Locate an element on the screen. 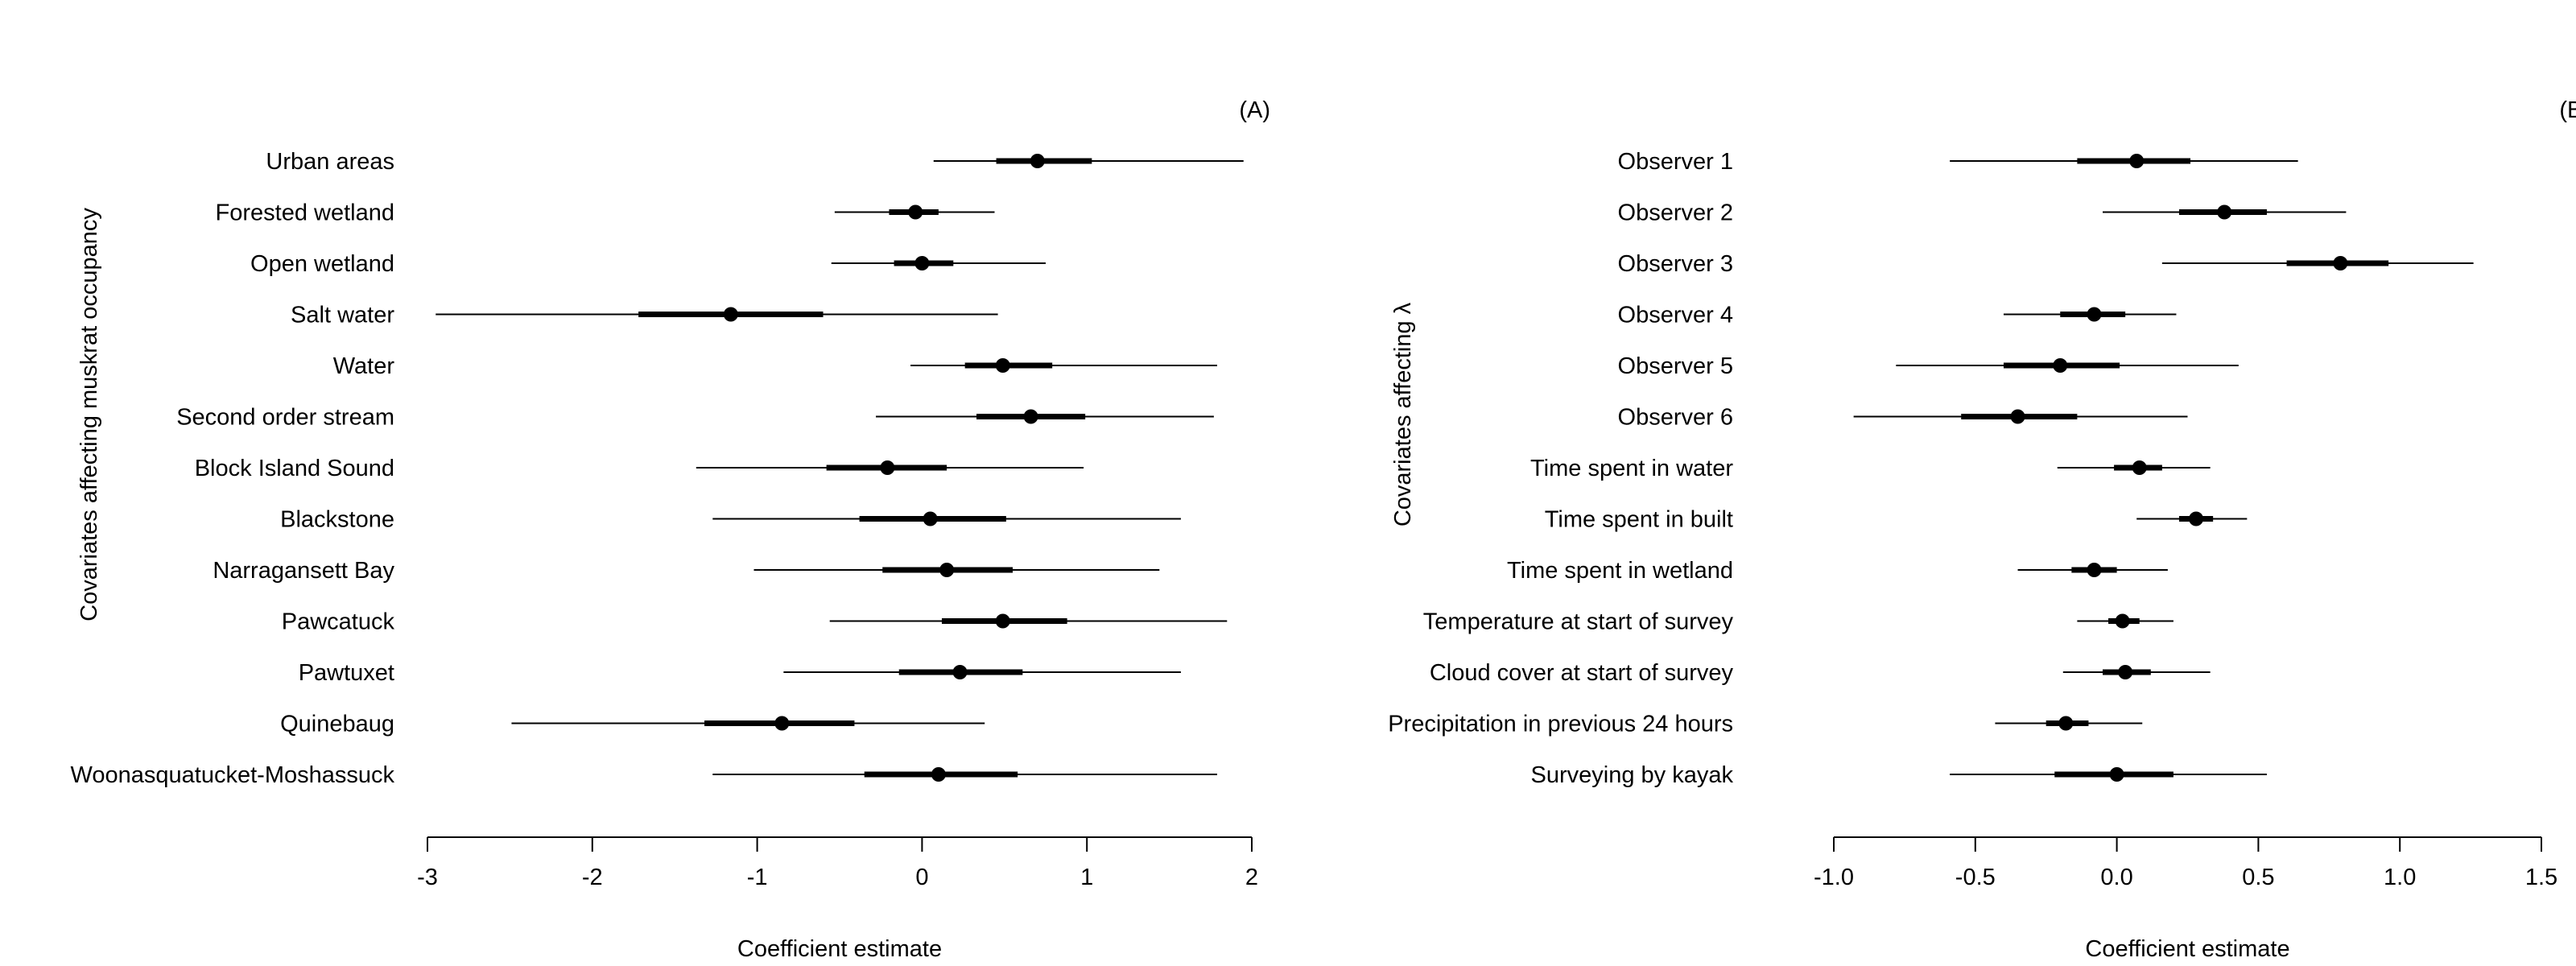 This screenshot has width=2576, height=966. covariate-row: Narragansett Bay is located at coordinates (686, 571).